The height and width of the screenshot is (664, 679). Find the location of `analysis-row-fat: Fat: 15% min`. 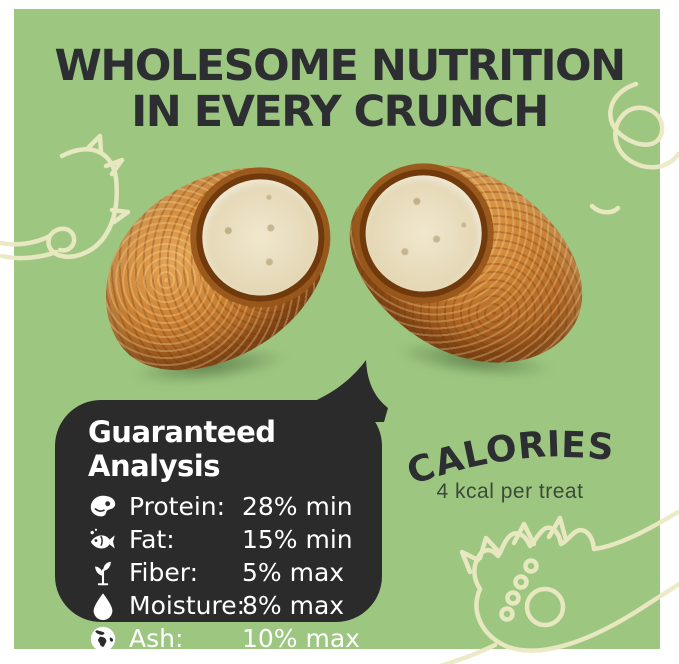

analysis-row-fat: Fat: 15% min is located at coordinates (235, 539).